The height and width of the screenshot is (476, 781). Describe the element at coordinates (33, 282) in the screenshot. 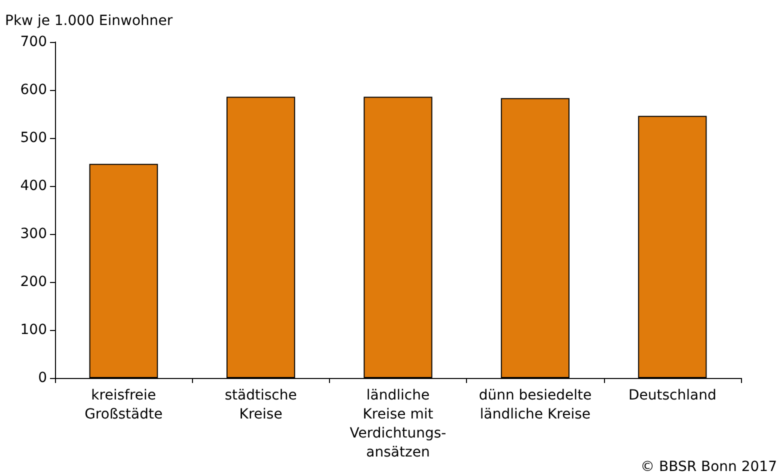

I see `y-tick-label: 200` at that location.